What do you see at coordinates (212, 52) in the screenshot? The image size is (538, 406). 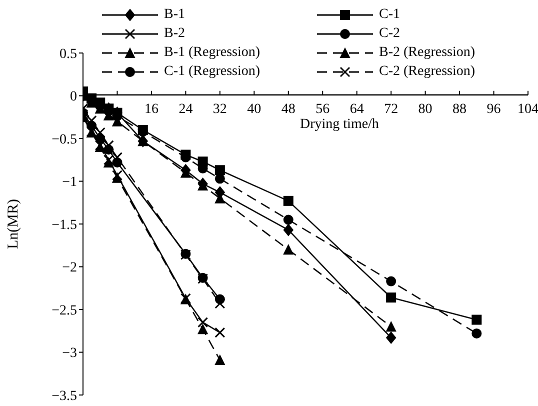 I see `legend-label: B-1 (Regression)` at bounding box center [212, 52].